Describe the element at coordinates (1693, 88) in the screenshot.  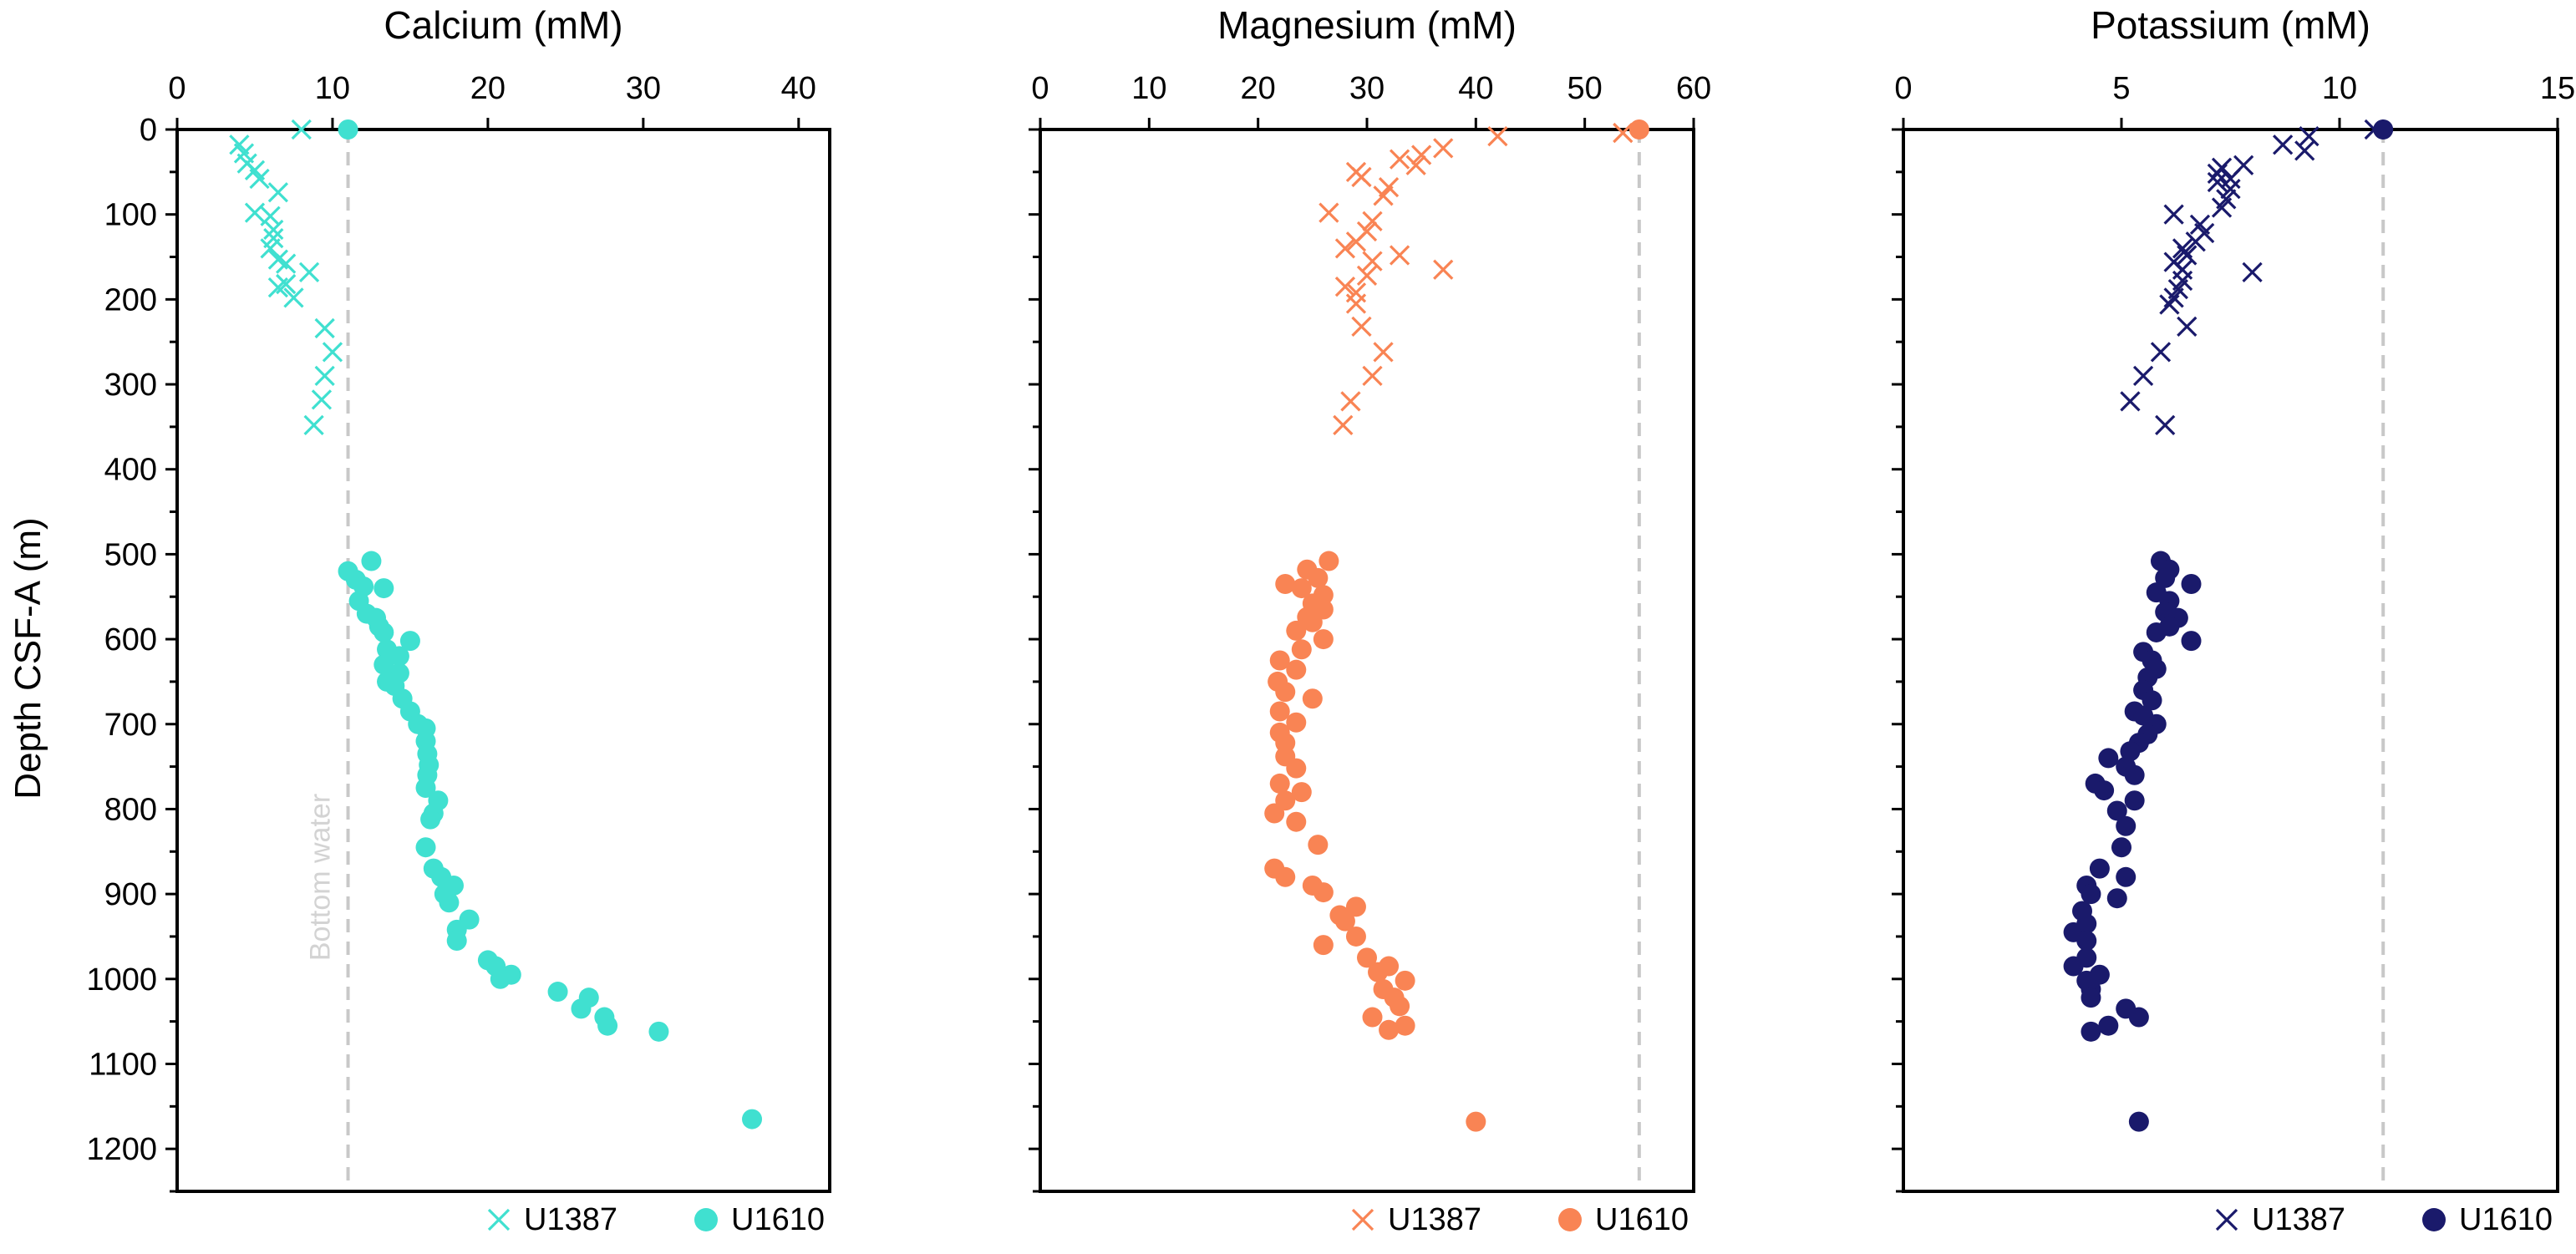
I see `magnesium-x-tick-label: 60` at that location.